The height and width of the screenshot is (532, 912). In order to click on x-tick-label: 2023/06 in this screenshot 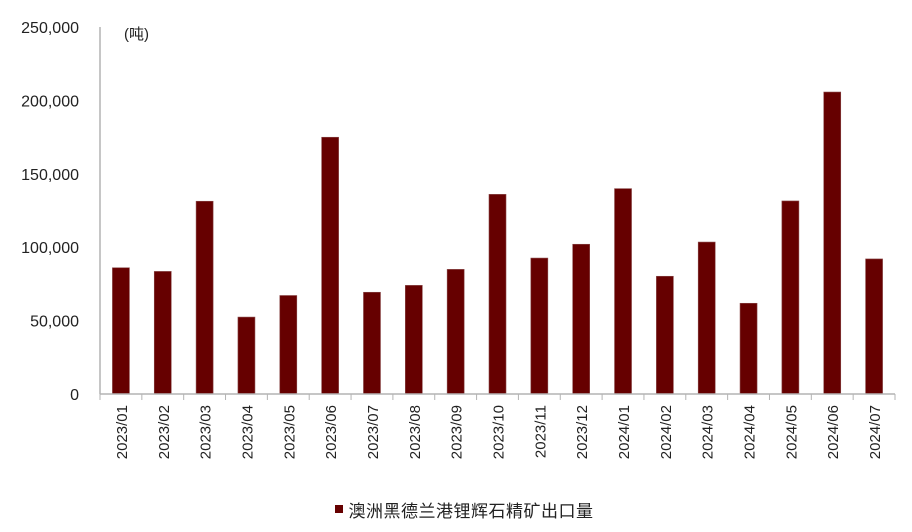, I will do `click(331, 432)`.